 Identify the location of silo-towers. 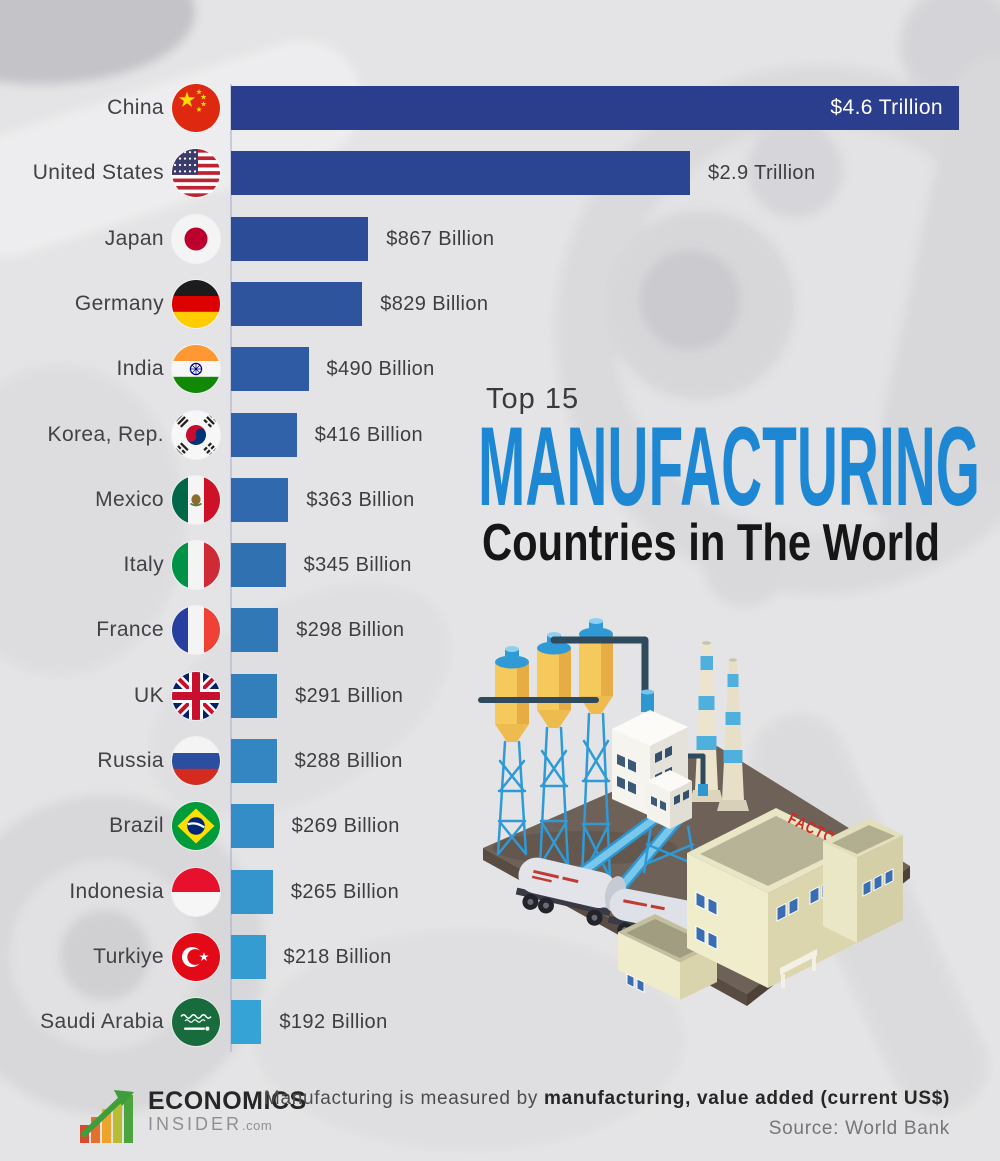
(563, 749).